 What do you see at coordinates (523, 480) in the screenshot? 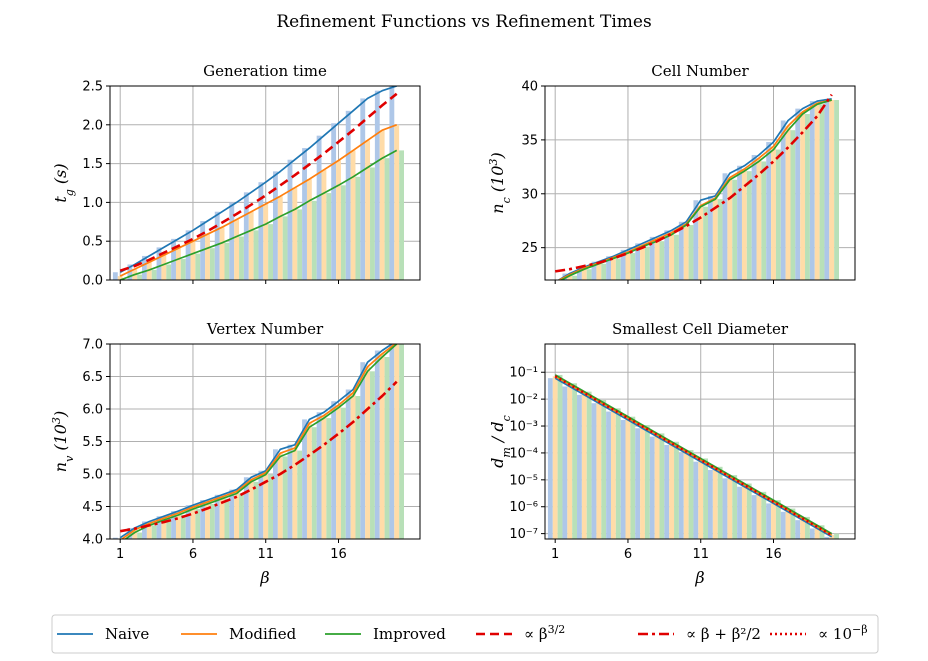
I see `y-tick-label: 10⁻⁵` at bounding box center [523, 480].